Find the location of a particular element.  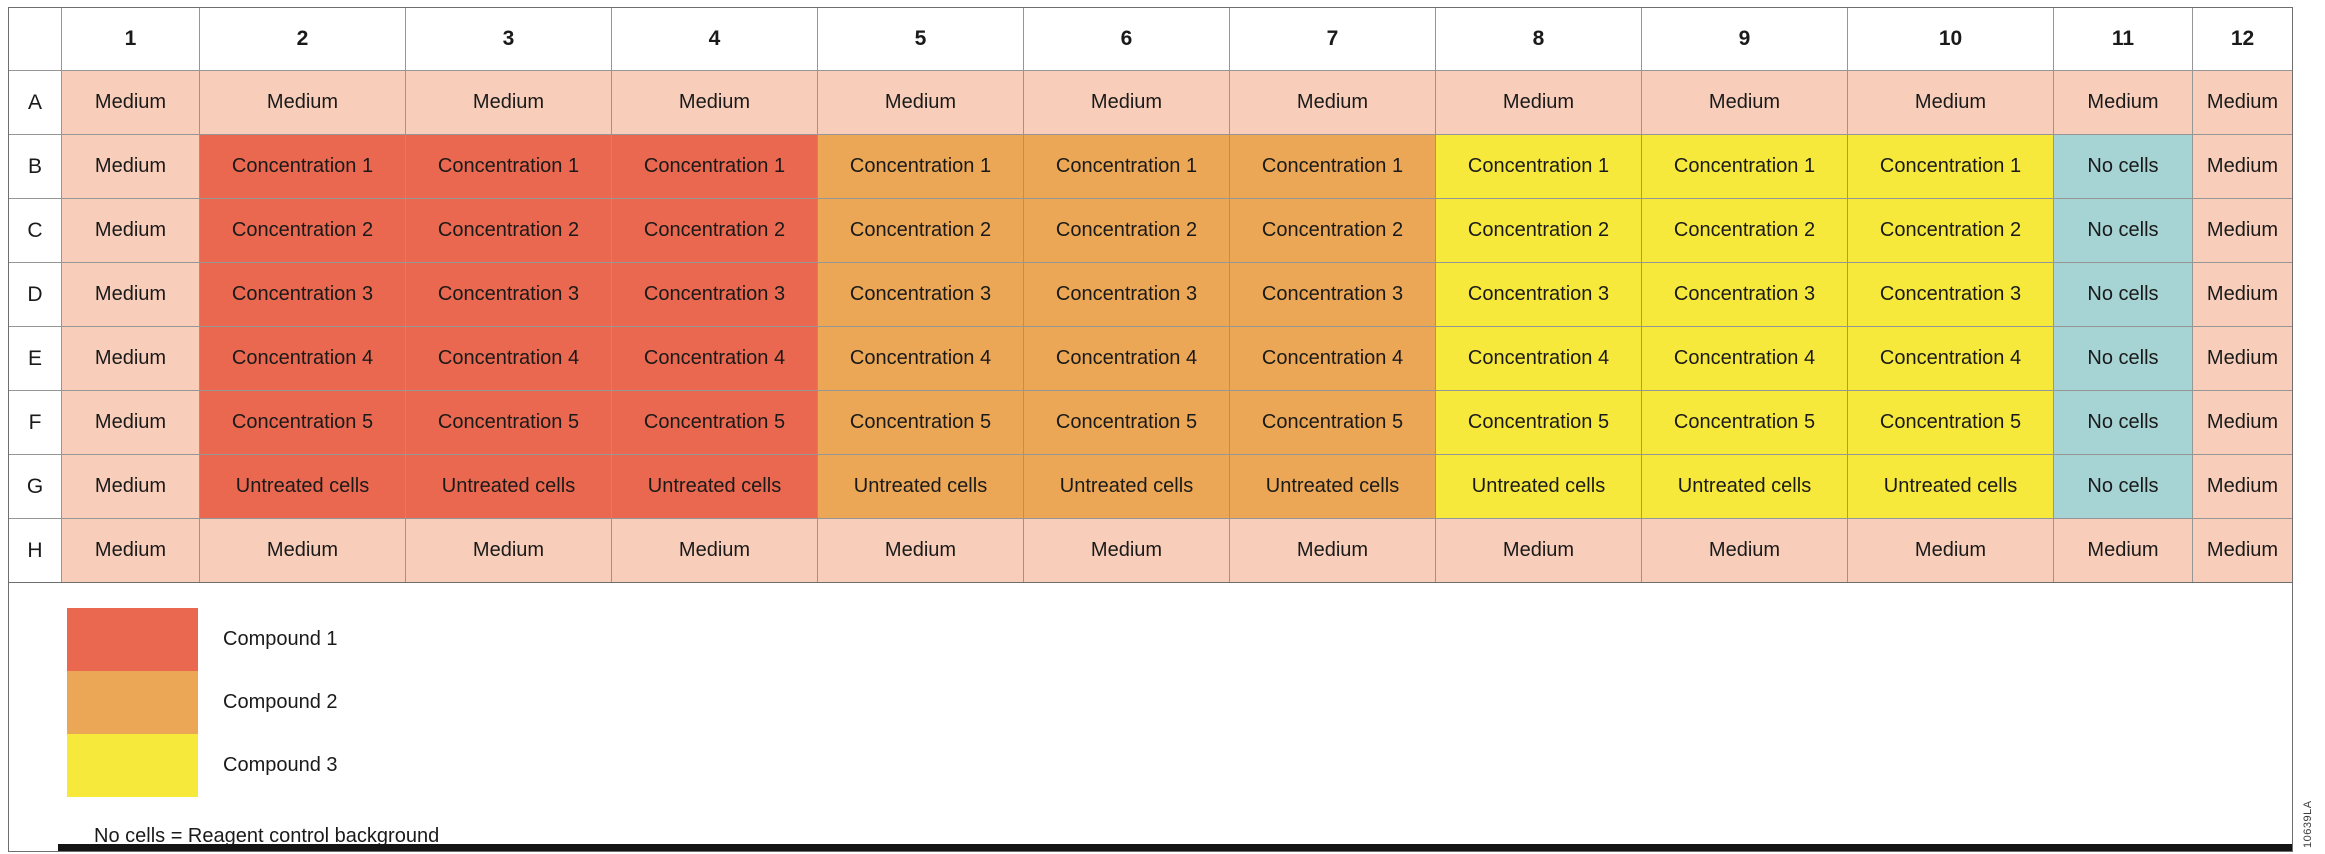

column-header: 1 is located at coordinates (130, 39).